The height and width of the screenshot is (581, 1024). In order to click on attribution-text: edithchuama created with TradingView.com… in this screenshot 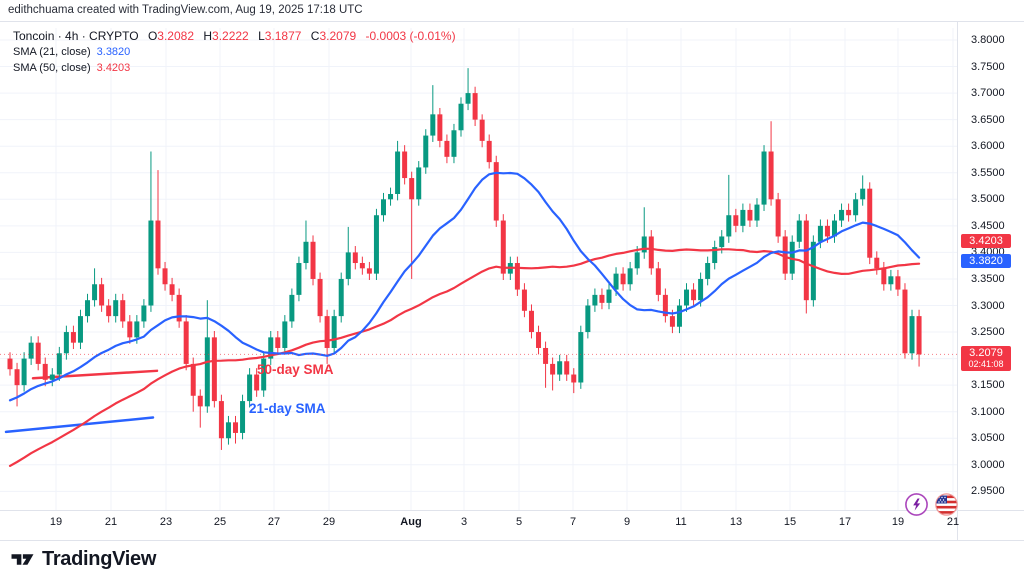, I will do `click(185, 10)`.